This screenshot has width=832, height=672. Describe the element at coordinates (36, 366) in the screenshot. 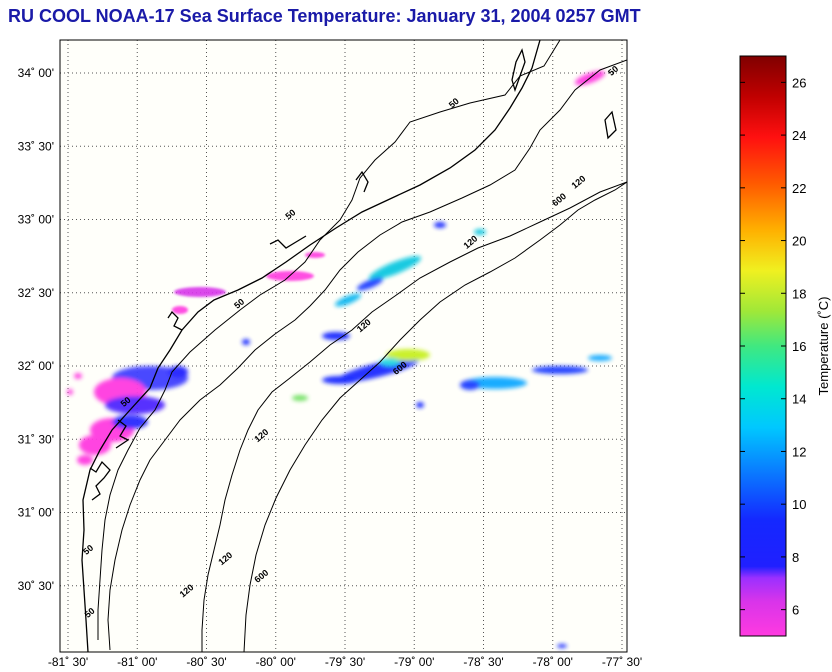

I see `lat-tick-label: 32˚ 00'` at that location.